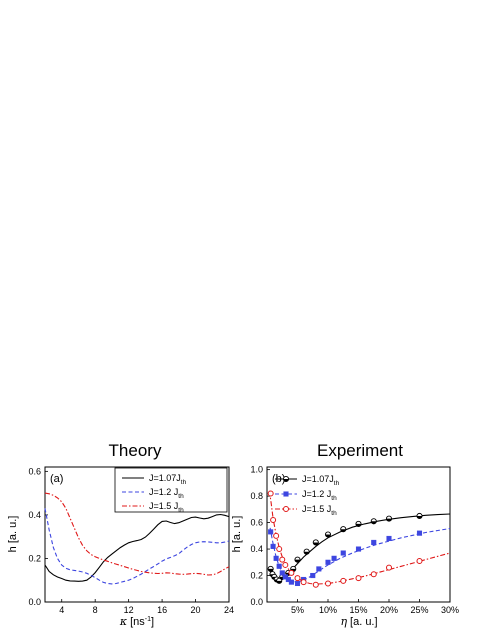 The width and height of the screenshot is (491, 635). I want to click on y-axis-label-theory: h [a. u.], so click(13, 534).